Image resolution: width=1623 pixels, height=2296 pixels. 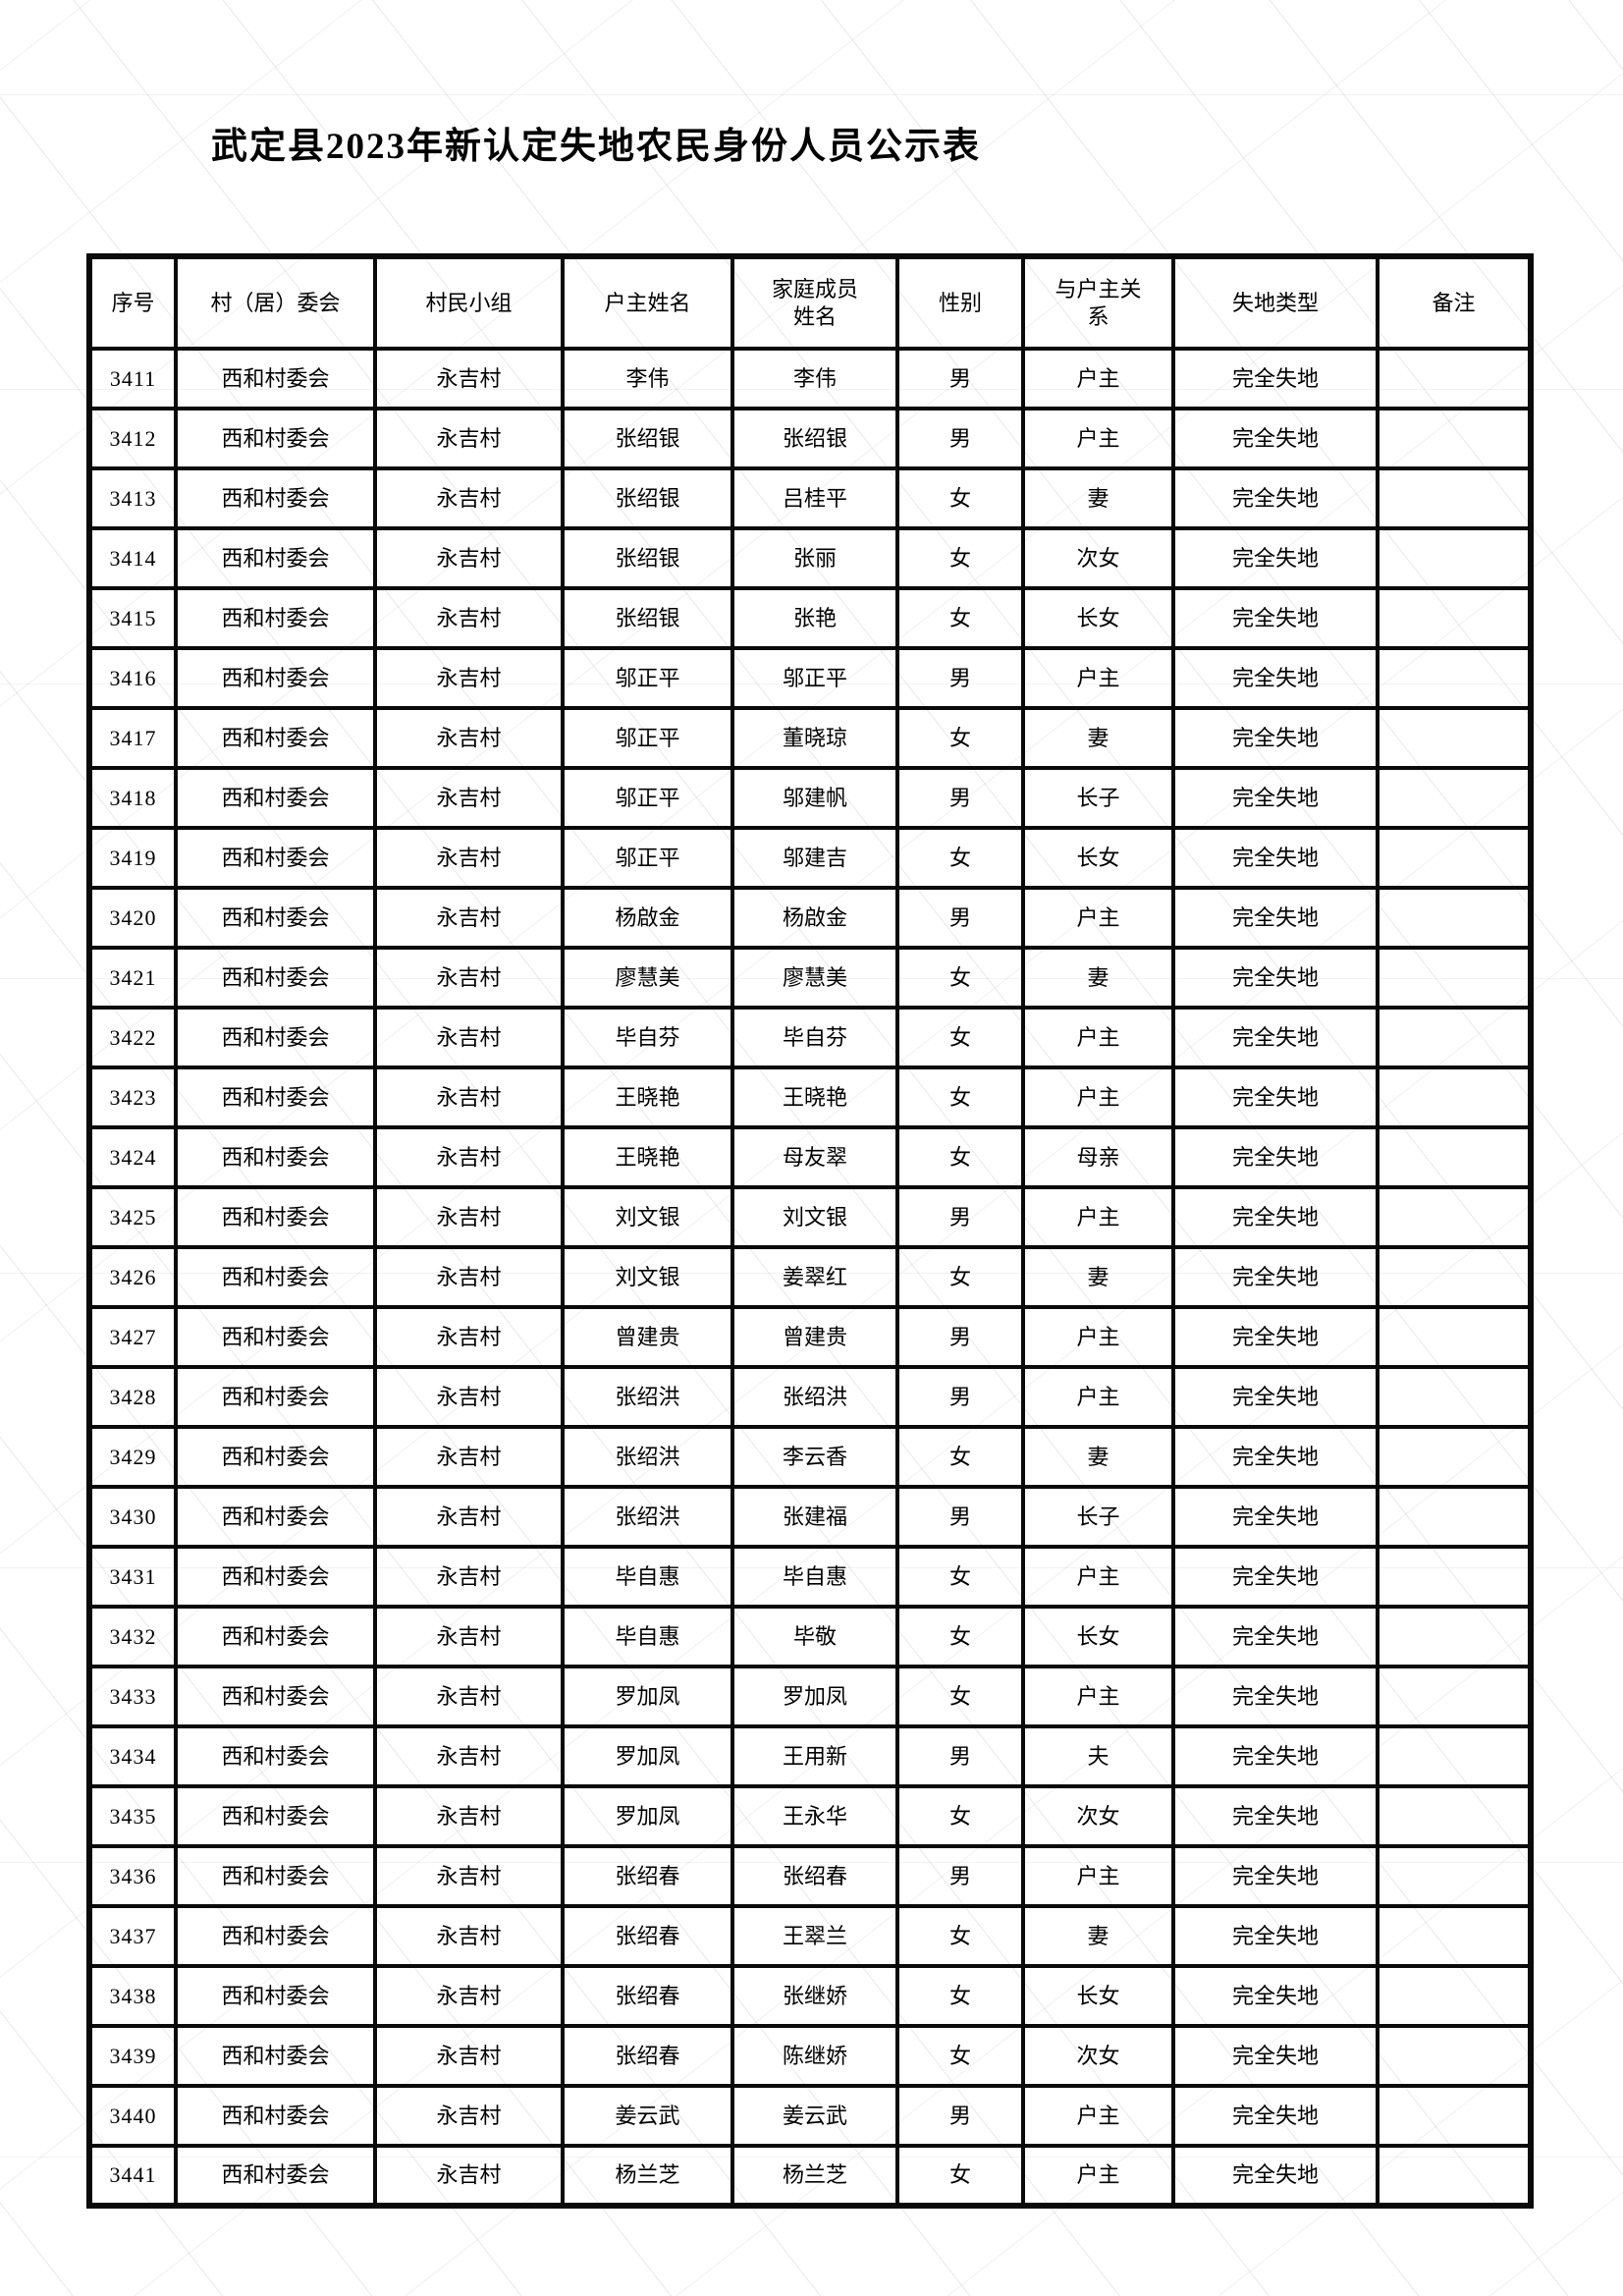 I want to click on cell-serial: 3440, so click(x=132, y=2116).